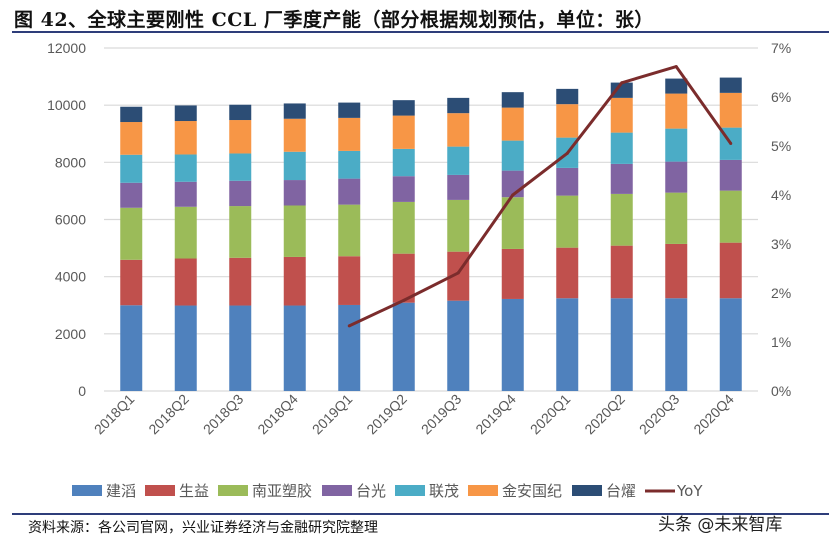 Image resolution: width=829 pixels, height=545 pixels. I want to click on source-divider, so click(420, 514).